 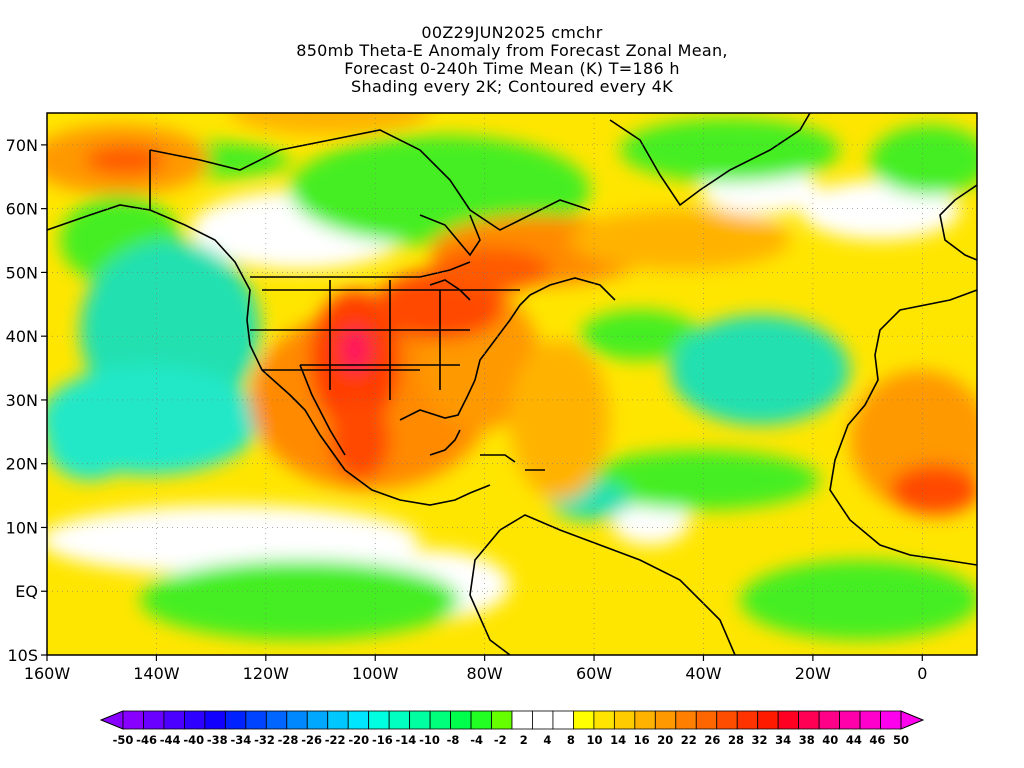 What do you see at coordinates (240, 740) in the screenshot?
I see `colorbar-label: -34` at bounding box center [240, 740].